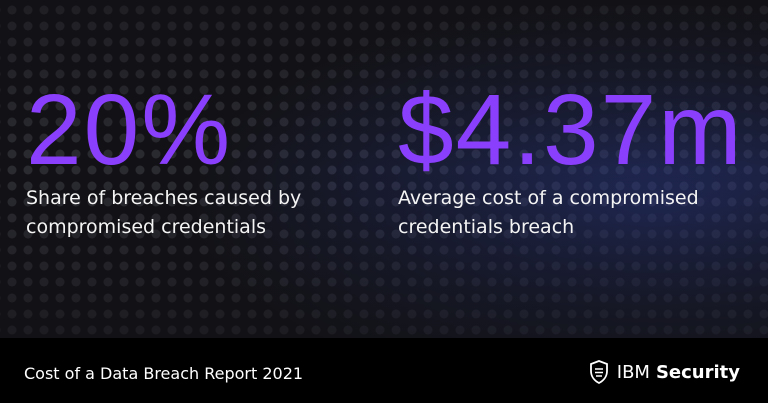 This screenshot has width=768, height=403. I want to click on stat-value: $4.37m, so click(571, 130).